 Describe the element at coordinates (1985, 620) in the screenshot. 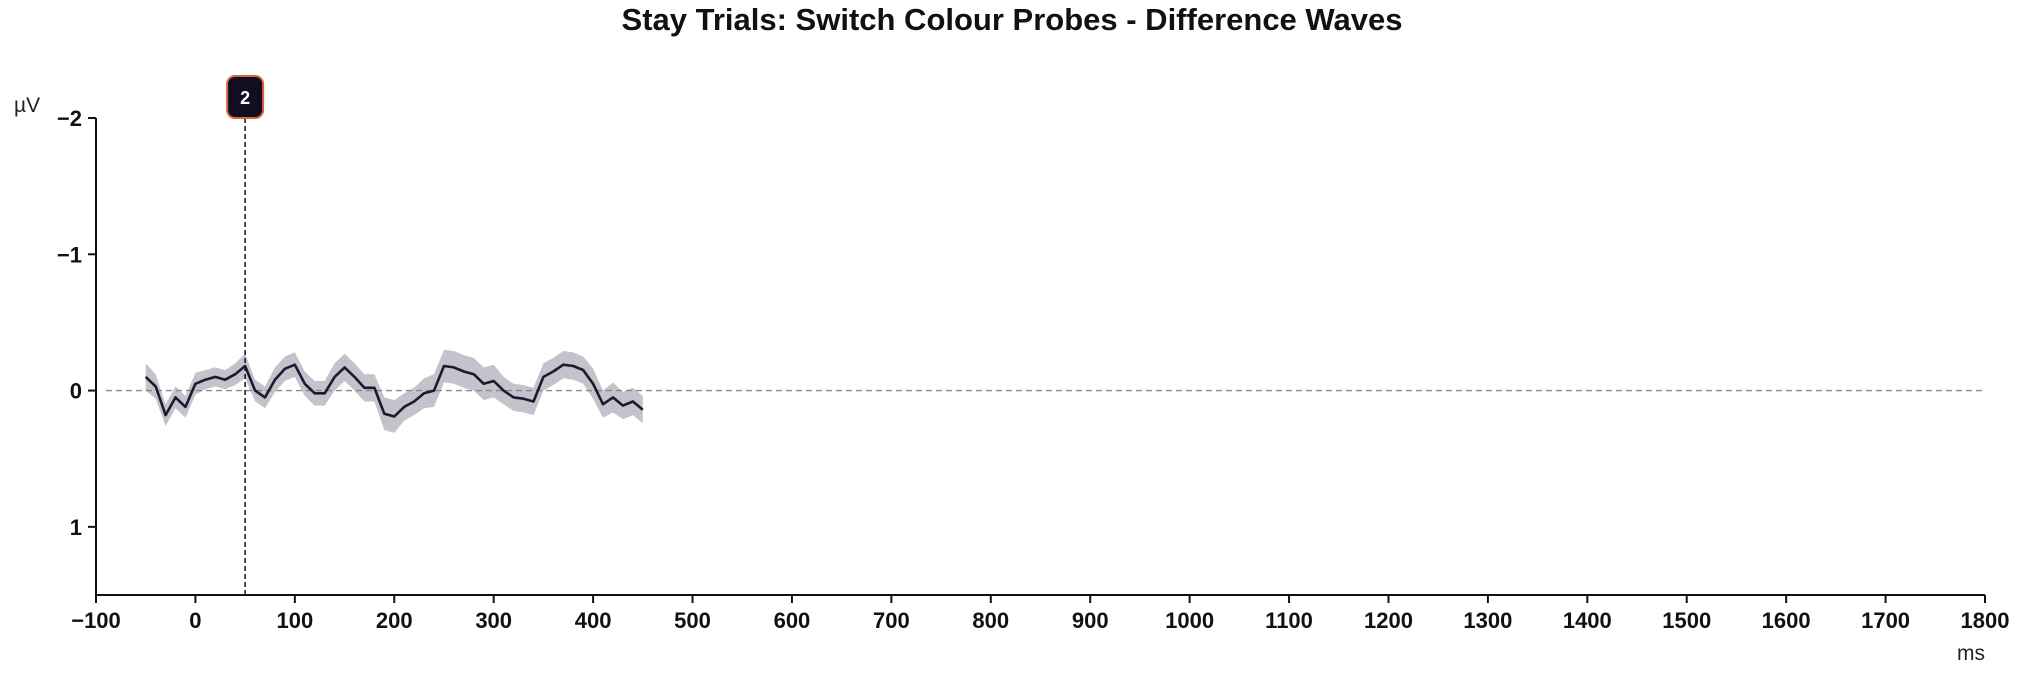

I see `x-tick-label: 1800` at that location.